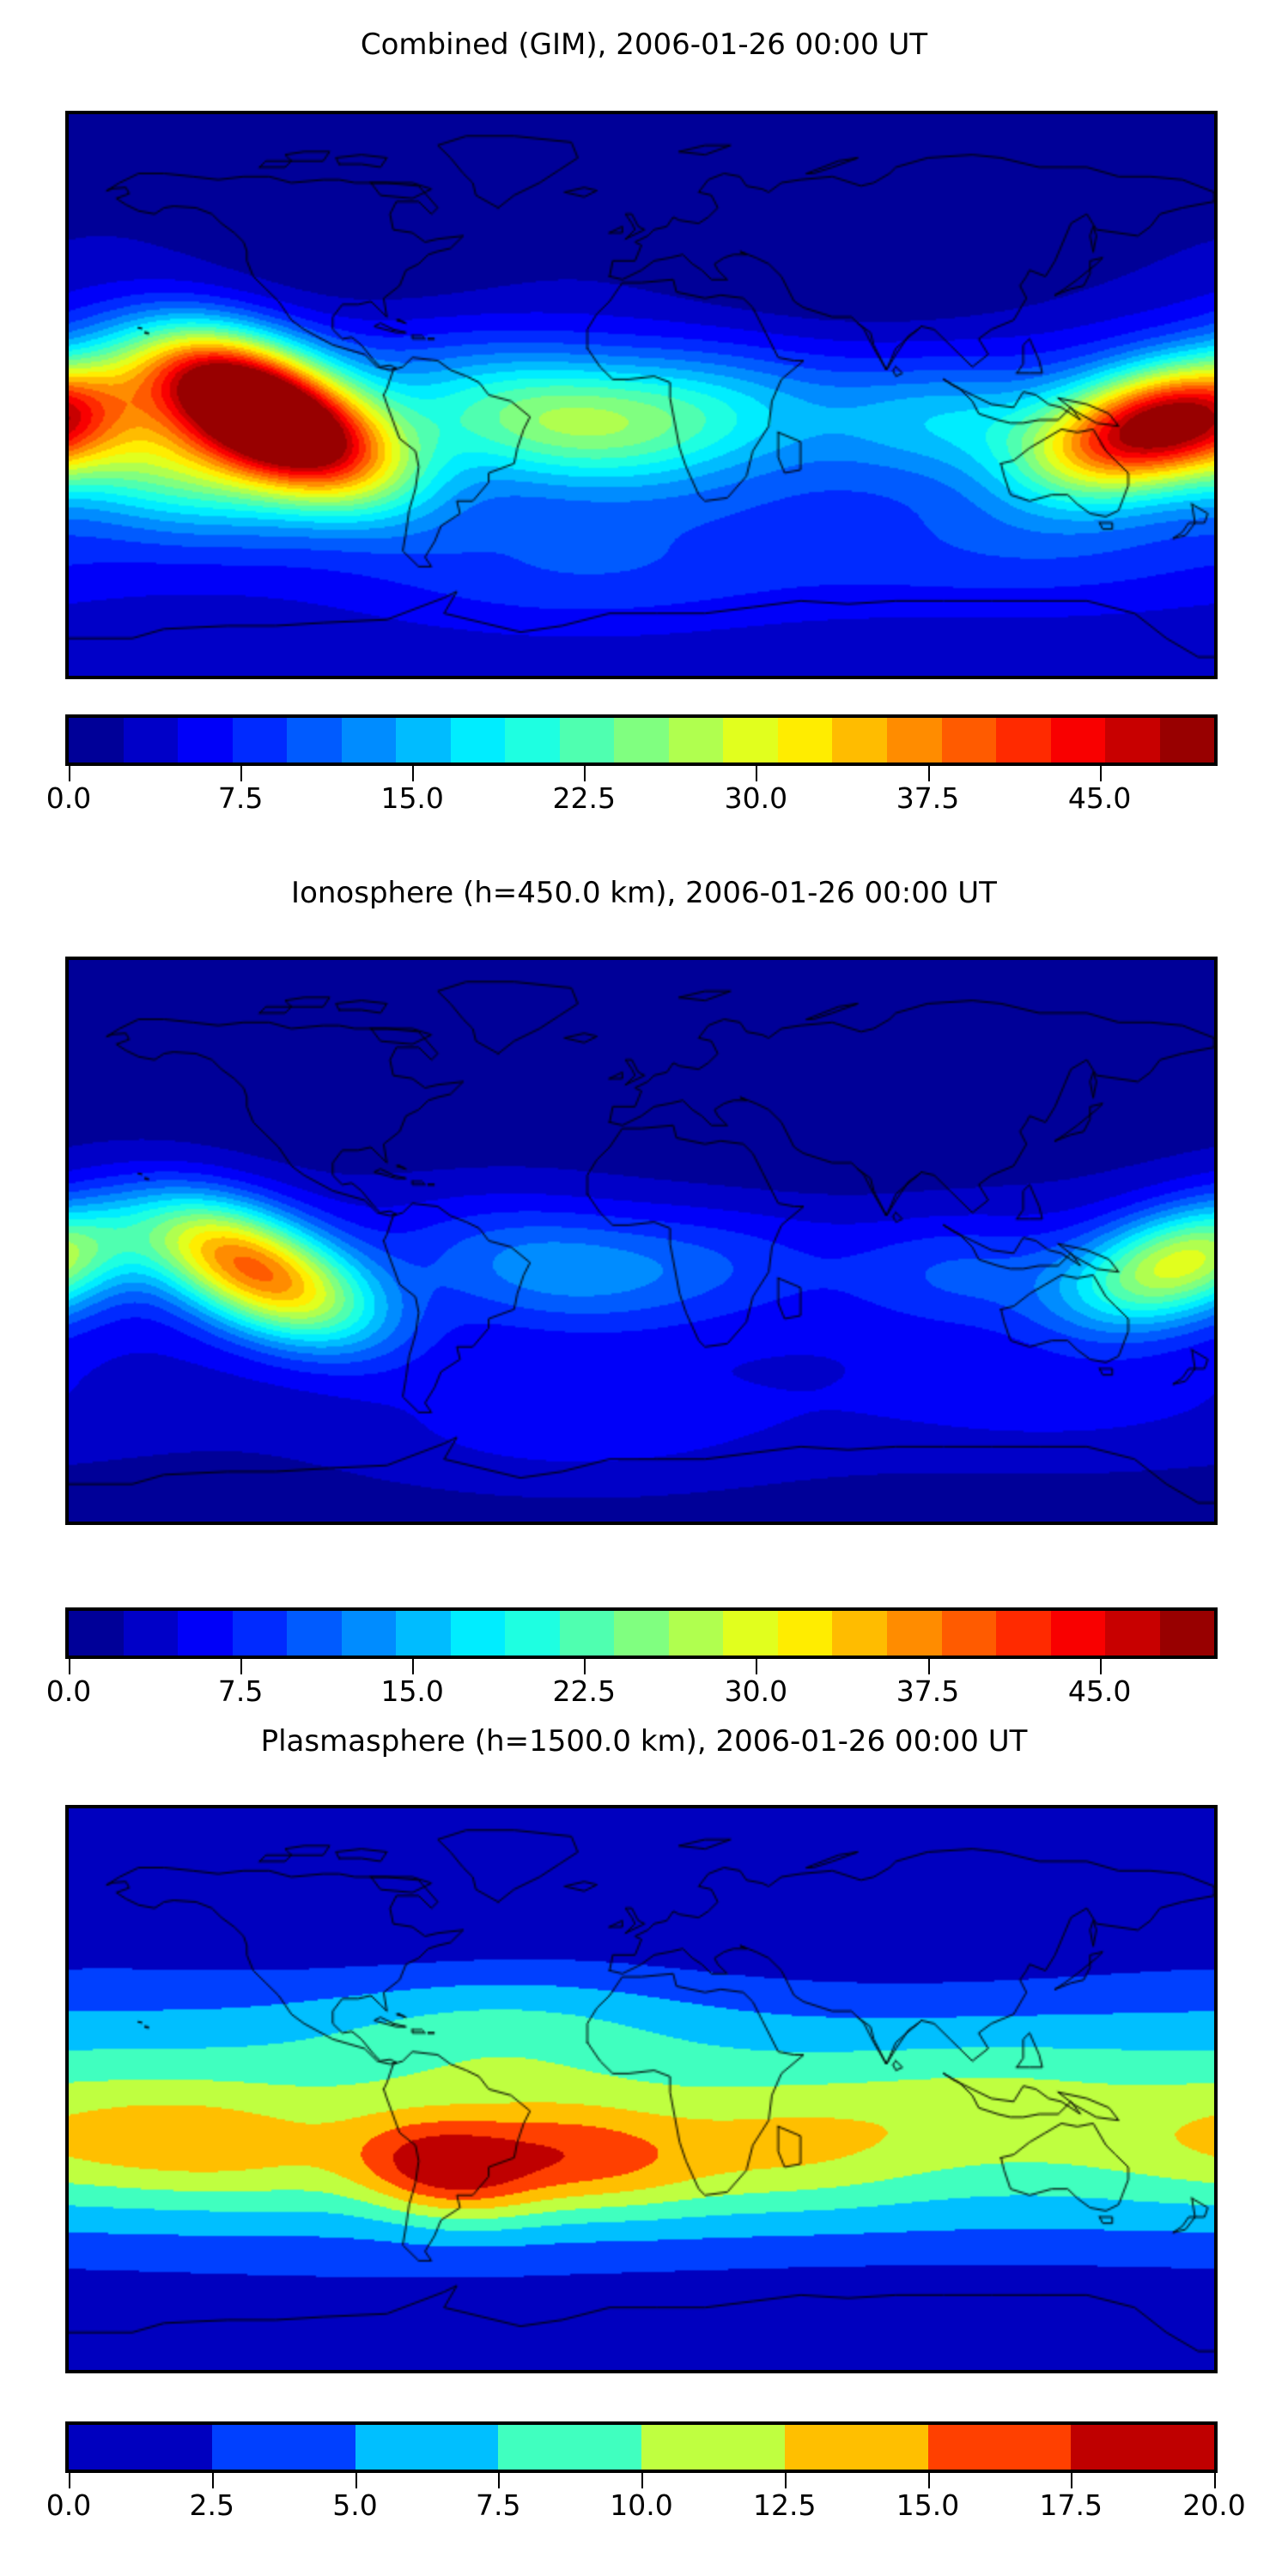 This screenshot has height=2576, width=1288. What do you see at coordinates (641, 773) in the screenshot?
I see `colorbar-ticks-combined` at bounding box center [641, 773].